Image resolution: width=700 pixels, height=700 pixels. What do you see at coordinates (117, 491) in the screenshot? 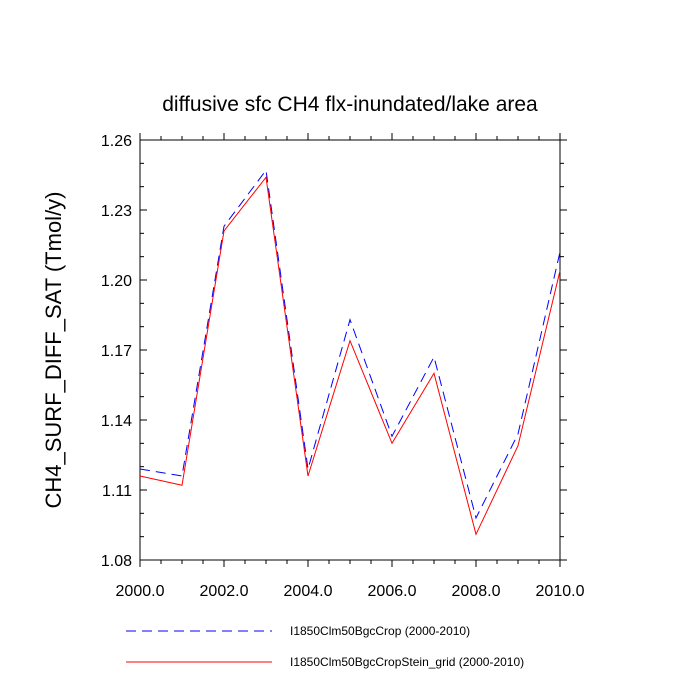
I see `y-tick-label: 1.11` at bounding box center [117, 491].